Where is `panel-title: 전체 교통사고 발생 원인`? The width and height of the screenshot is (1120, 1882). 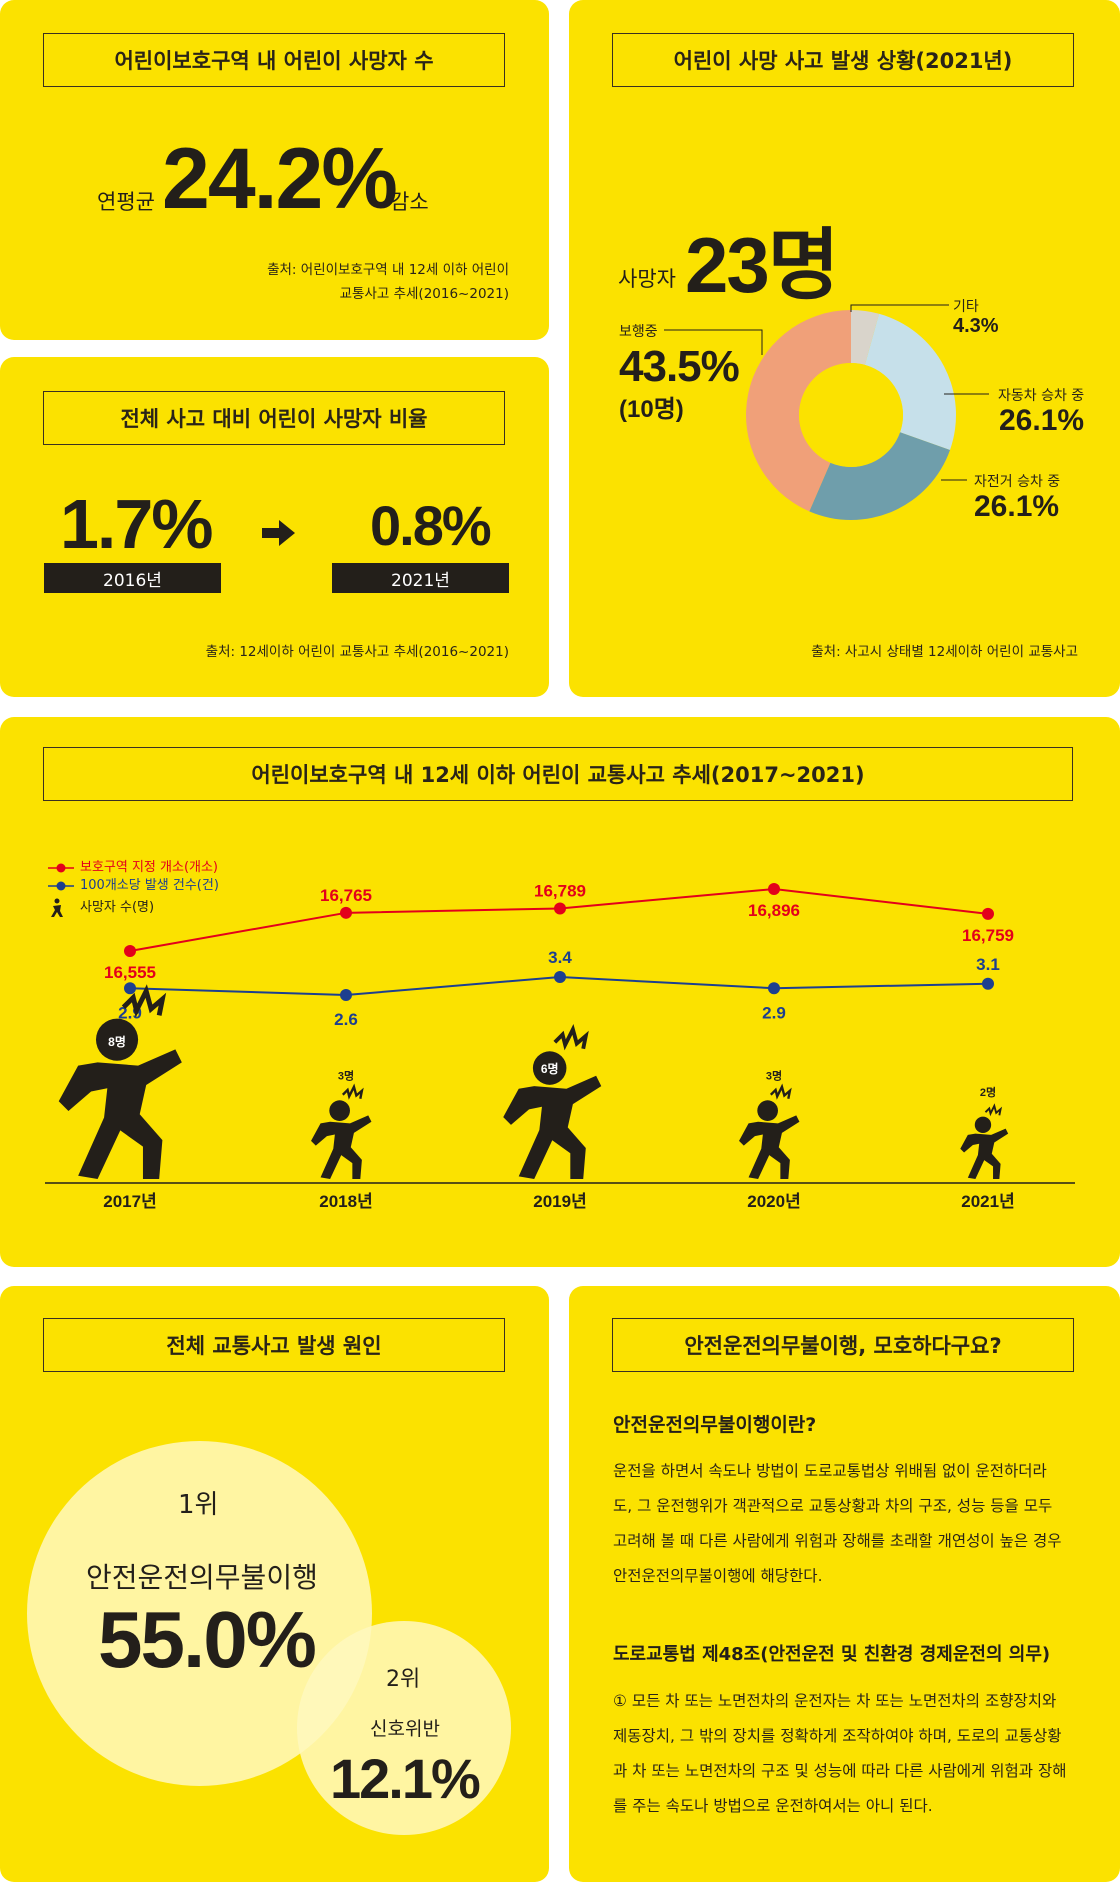 panel-title: 전체 교통사고 발생 원인 is located at coordinates (274, 1345).